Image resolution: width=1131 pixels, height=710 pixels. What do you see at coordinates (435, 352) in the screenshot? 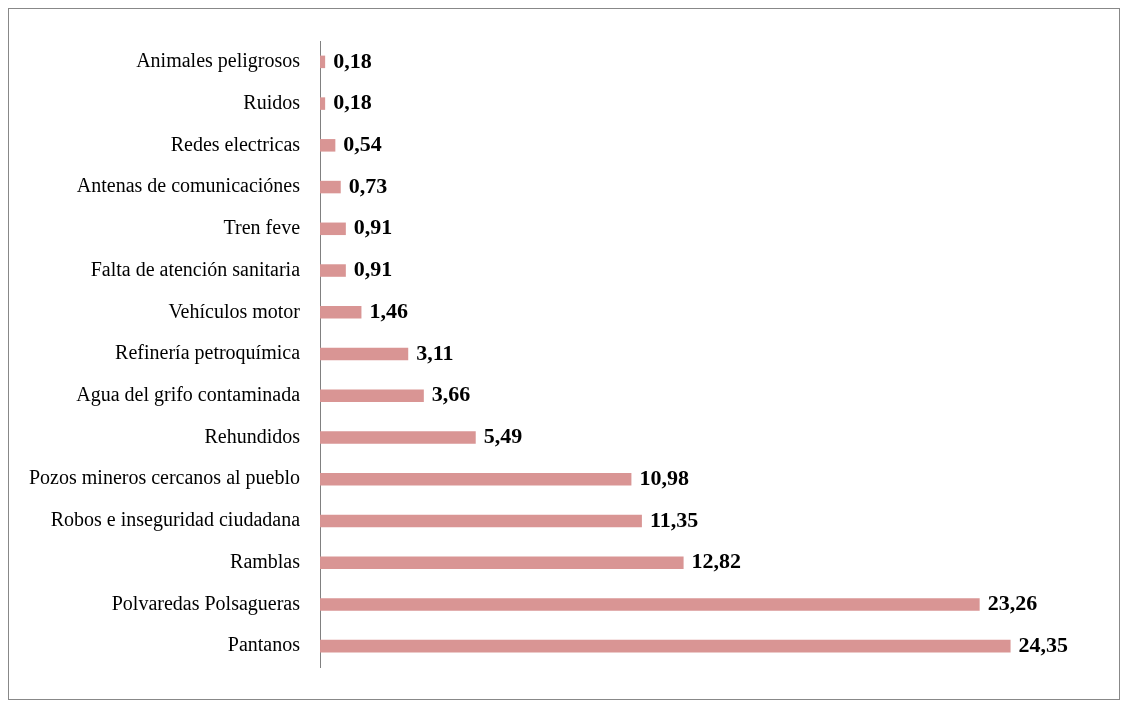
I see `data-label: 3,11` at bounding box center [435, 352].